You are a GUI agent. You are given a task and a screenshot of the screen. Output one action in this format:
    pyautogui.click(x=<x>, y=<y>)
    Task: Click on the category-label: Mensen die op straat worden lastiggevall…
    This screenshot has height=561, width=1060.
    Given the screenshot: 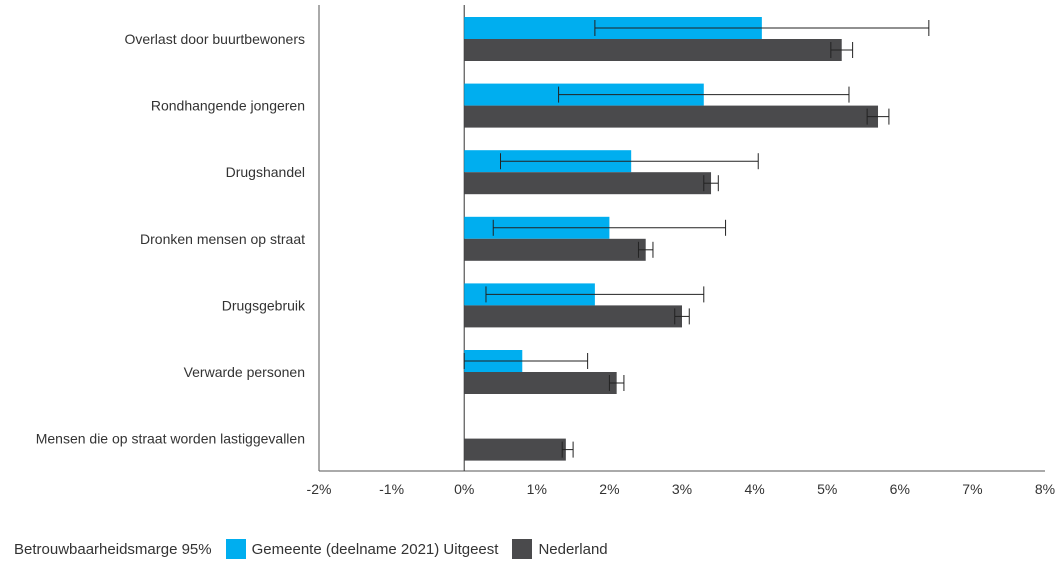 What is the action you would take?
    pyautogui.click(x=170, y=439)
    